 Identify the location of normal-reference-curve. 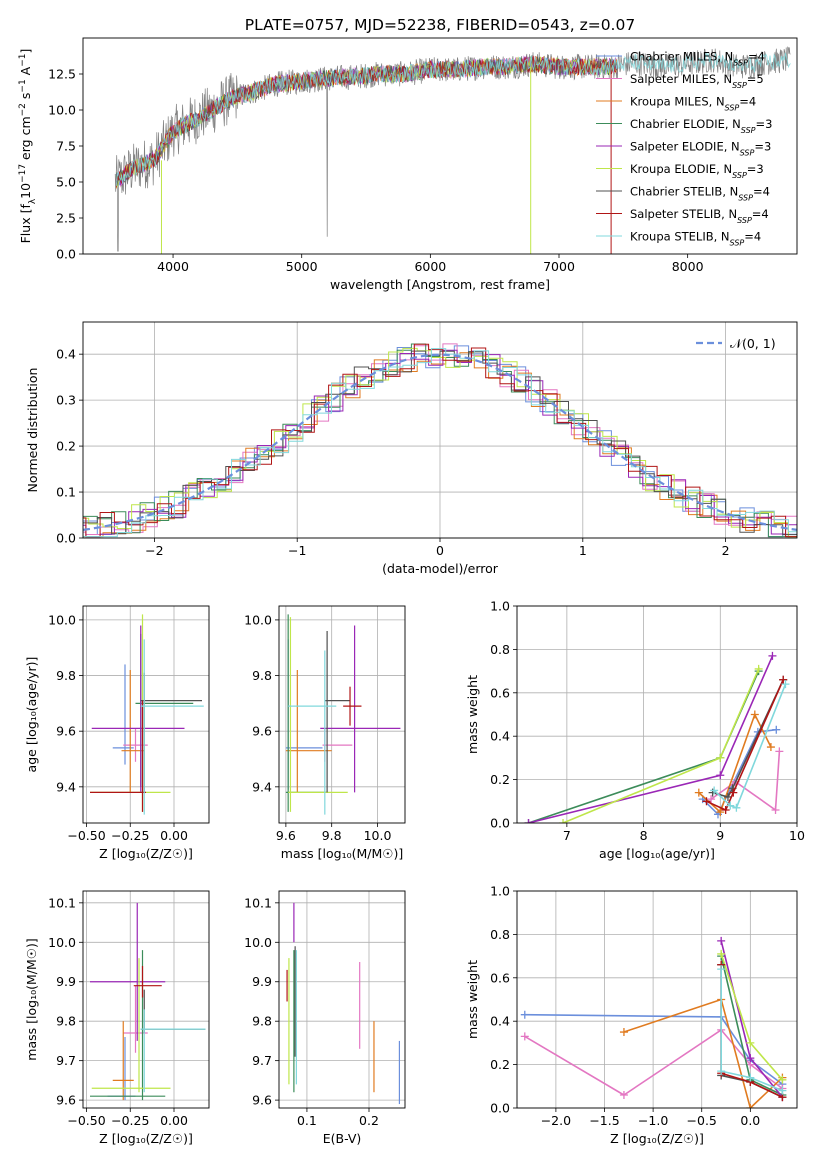
(440, 442).